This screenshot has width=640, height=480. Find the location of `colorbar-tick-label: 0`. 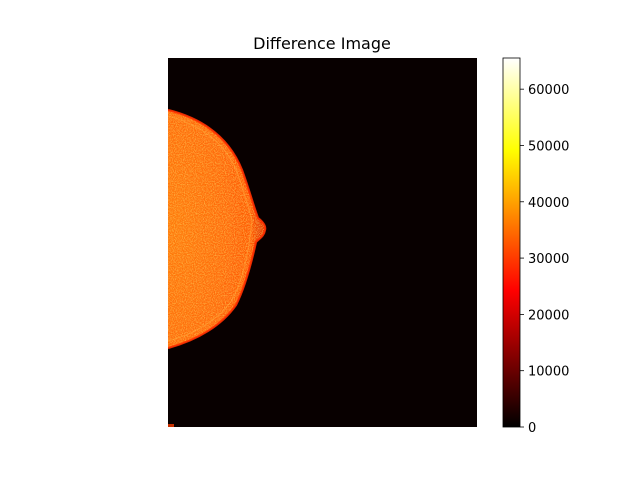

colorbar-tick-label: 0 is located at coordinates (532, 428).